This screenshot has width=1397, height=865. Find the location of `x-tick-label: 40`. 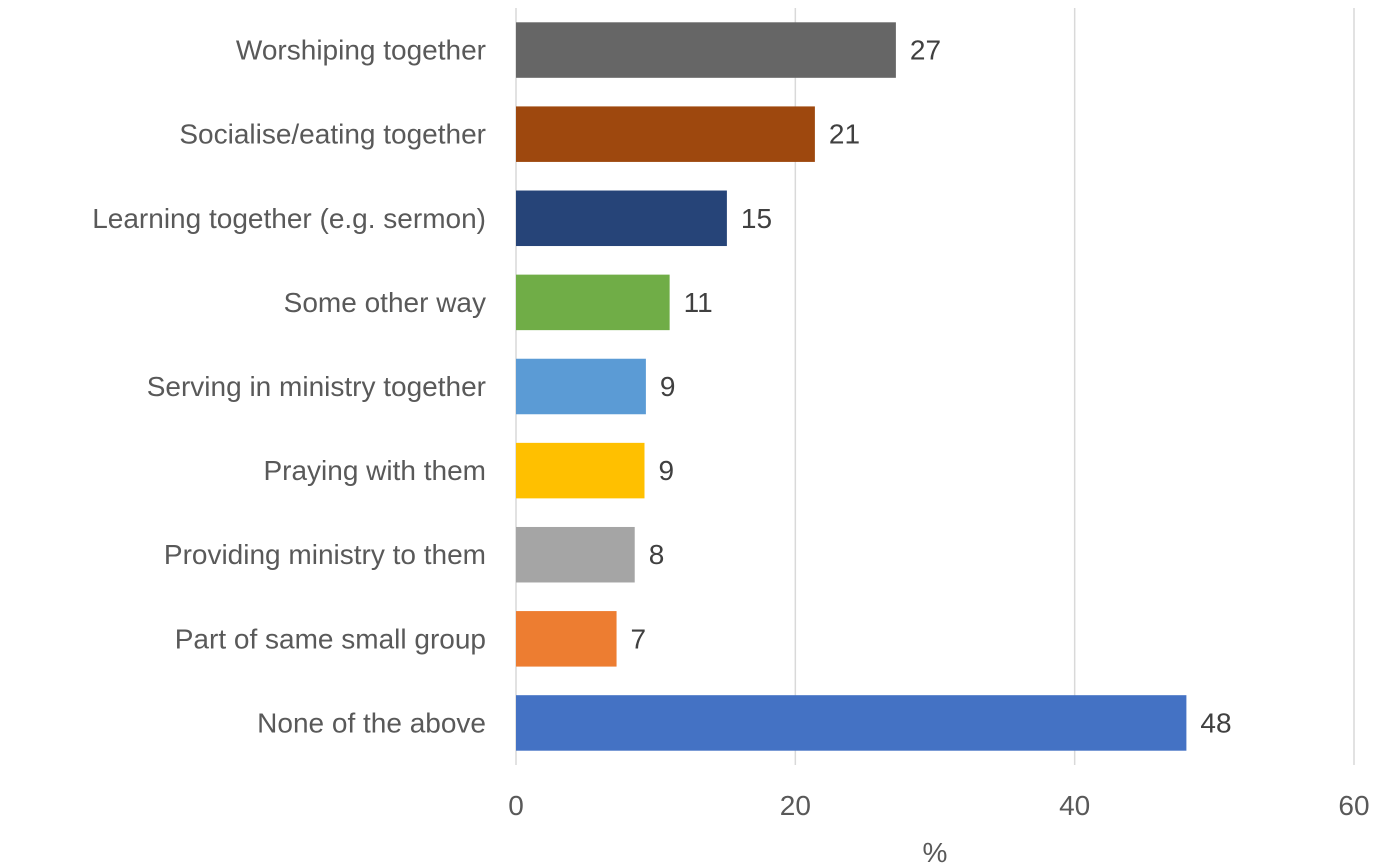

x-tick-label: 40 is located at coordinates (1074, 805).